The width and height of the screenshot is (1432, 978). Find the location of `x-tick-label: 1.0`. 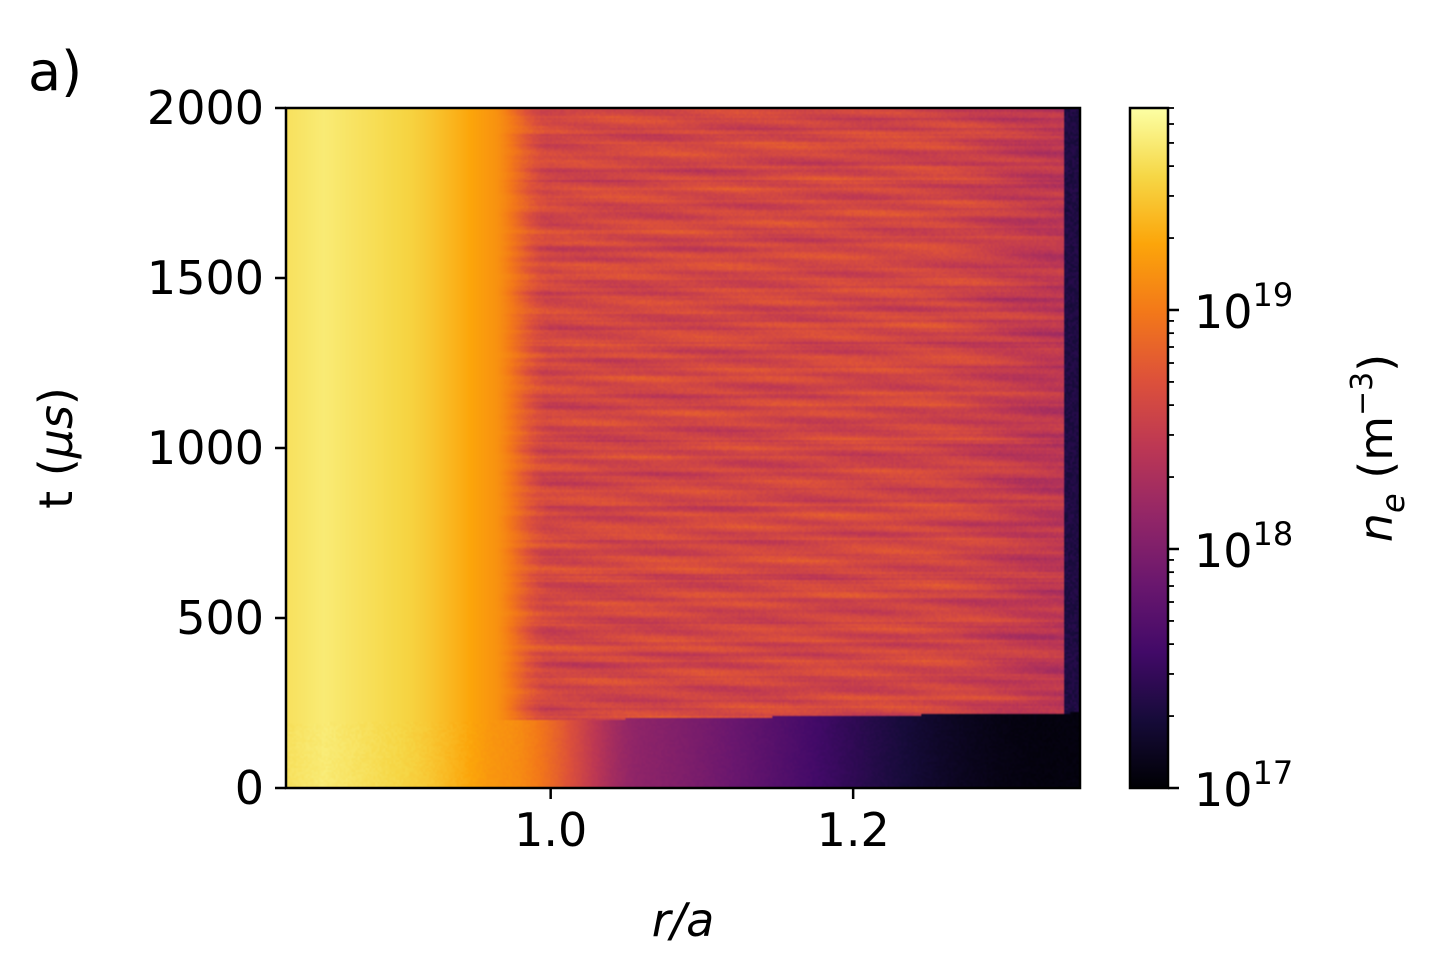

x-tick-label: 1.0 is located at coordinates (550, 830).